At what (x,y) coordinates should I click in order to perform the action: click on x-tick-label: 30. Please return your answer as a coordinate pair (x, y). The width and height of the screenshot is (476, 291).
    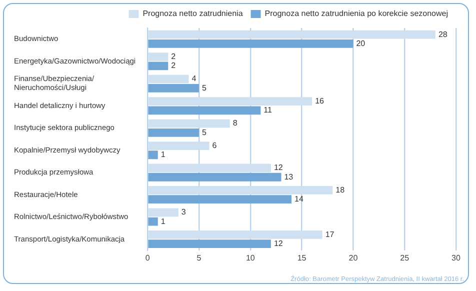
    Looking at the image, I should click on (456, 257).